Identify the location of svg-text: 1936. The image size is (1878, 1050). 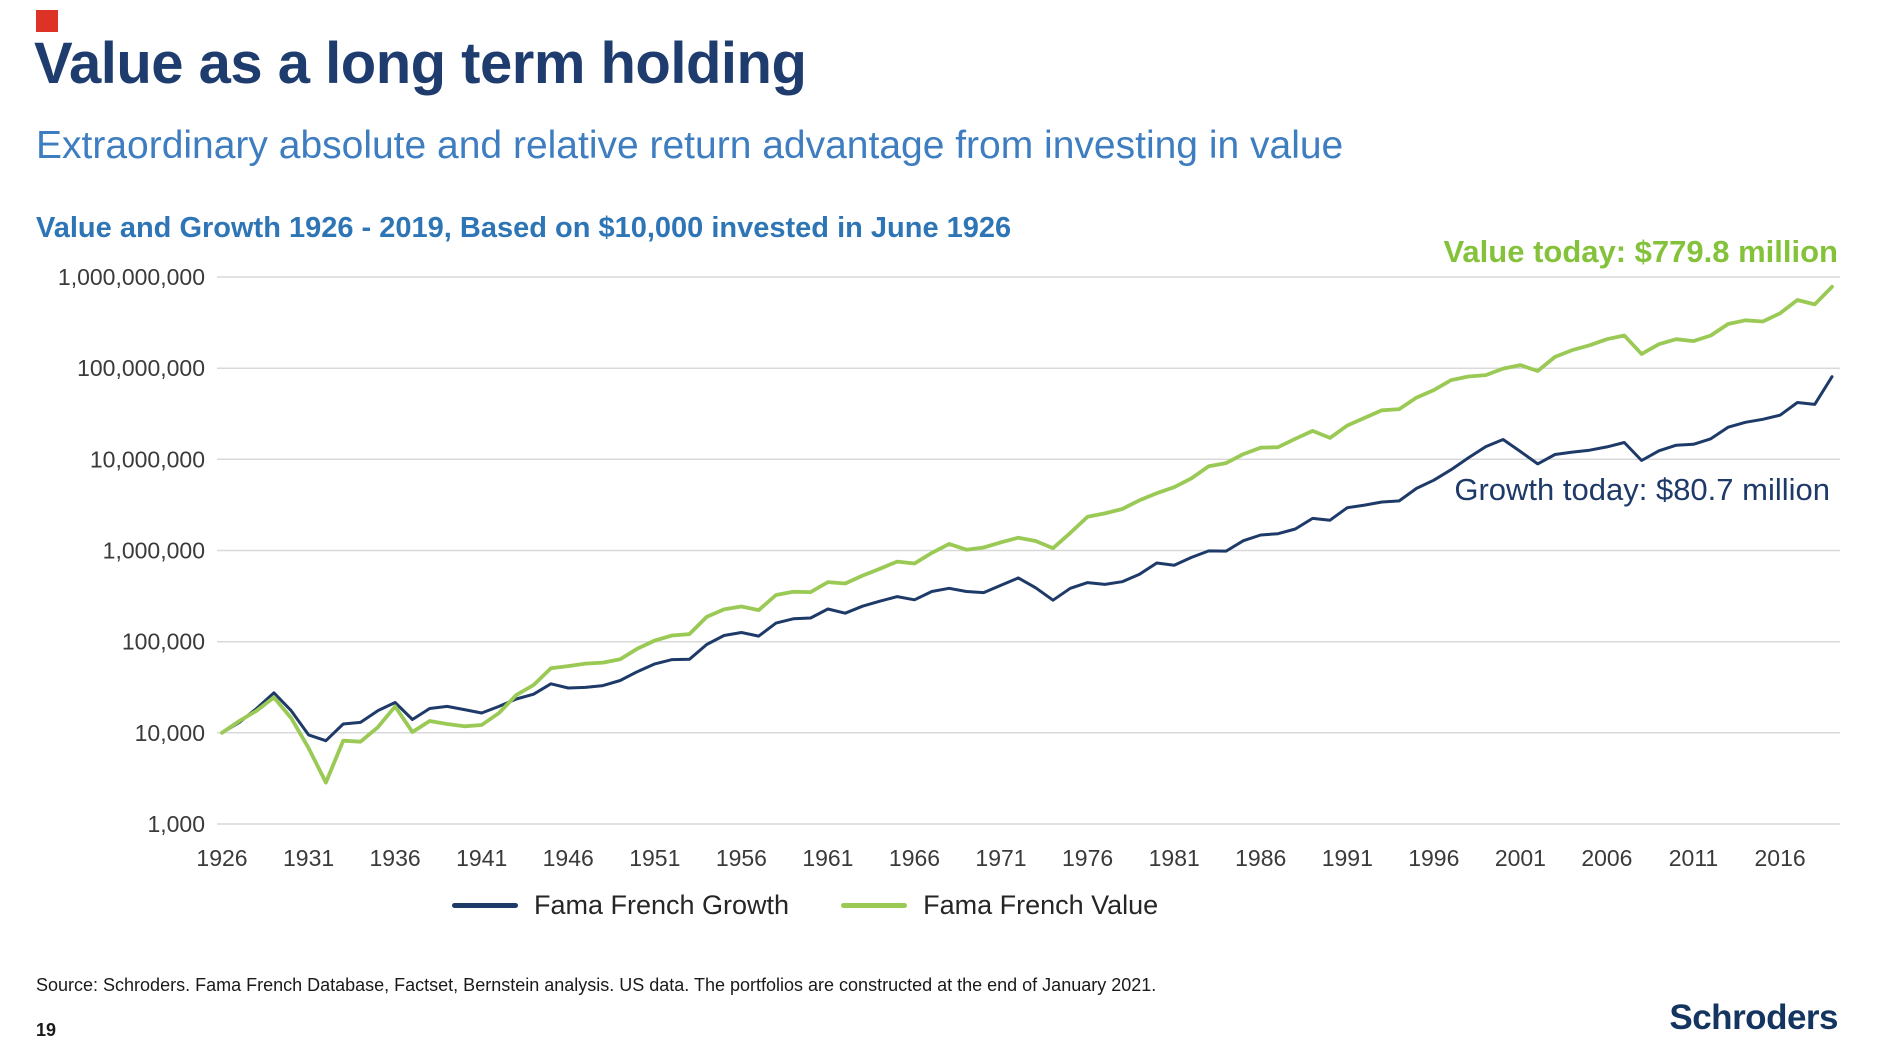
(395, 858).